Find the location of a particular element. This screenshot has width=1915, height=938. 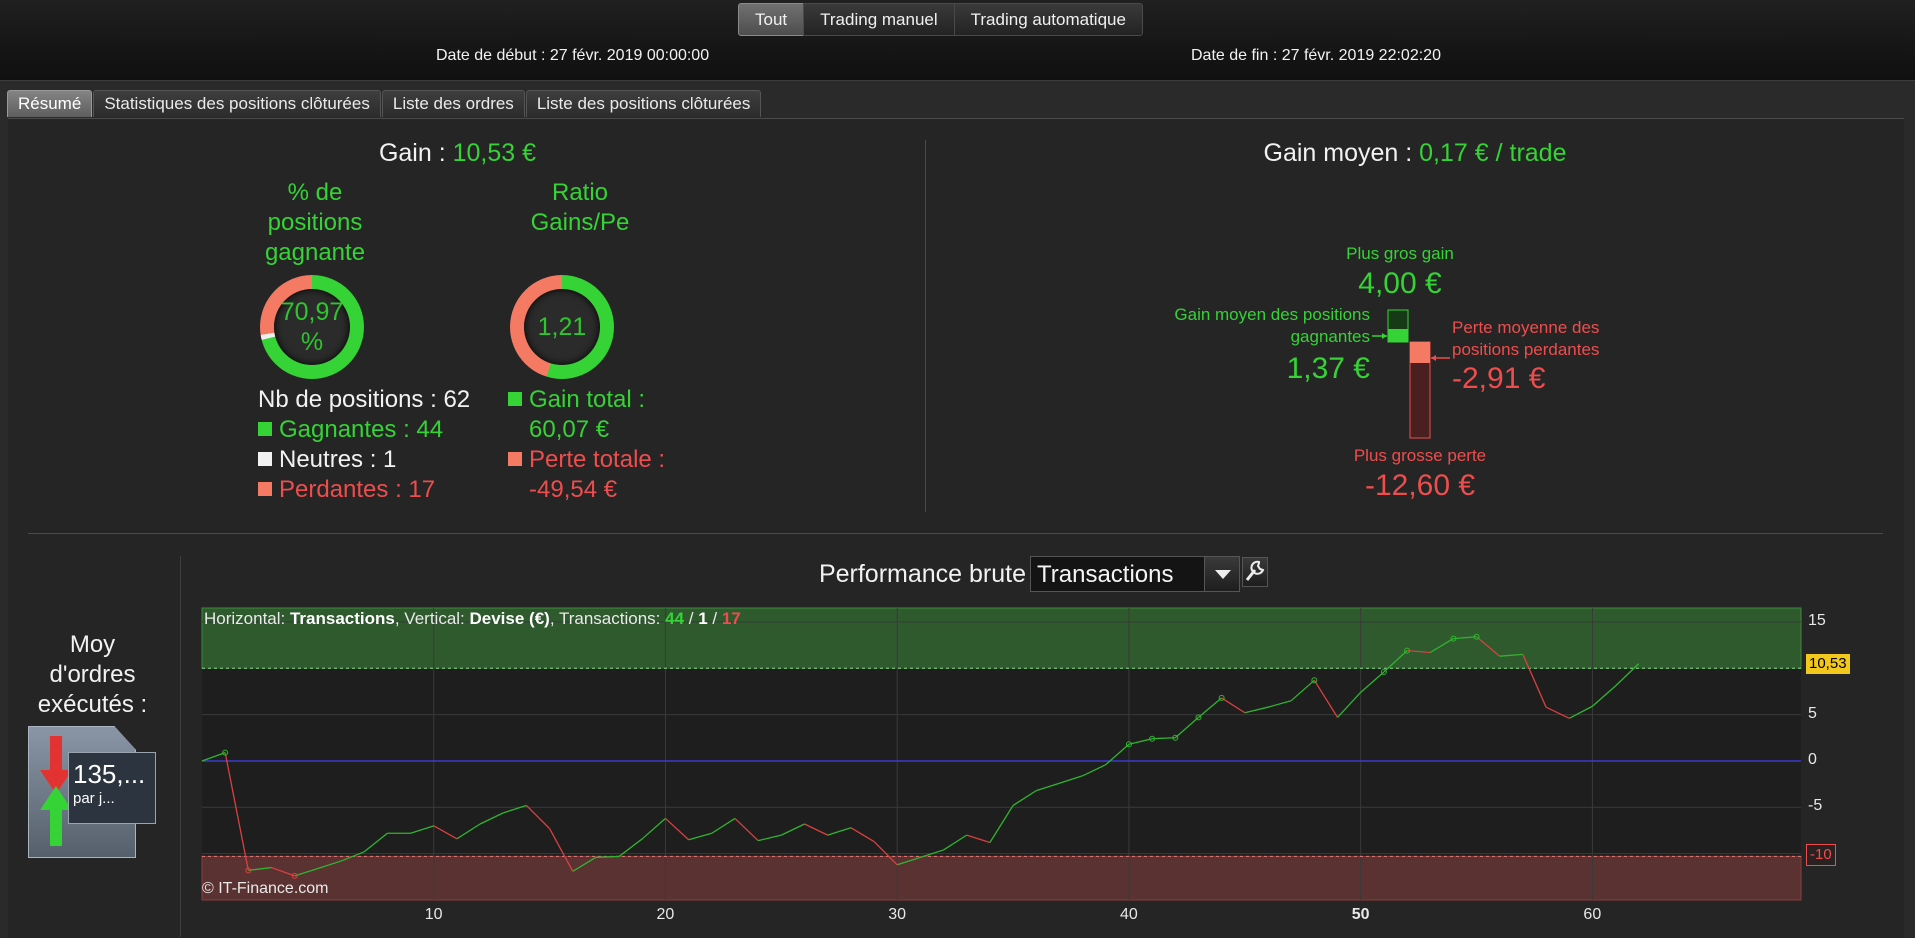

mode-tab-manual: Trading manuel is located at coordinates (879, 19).